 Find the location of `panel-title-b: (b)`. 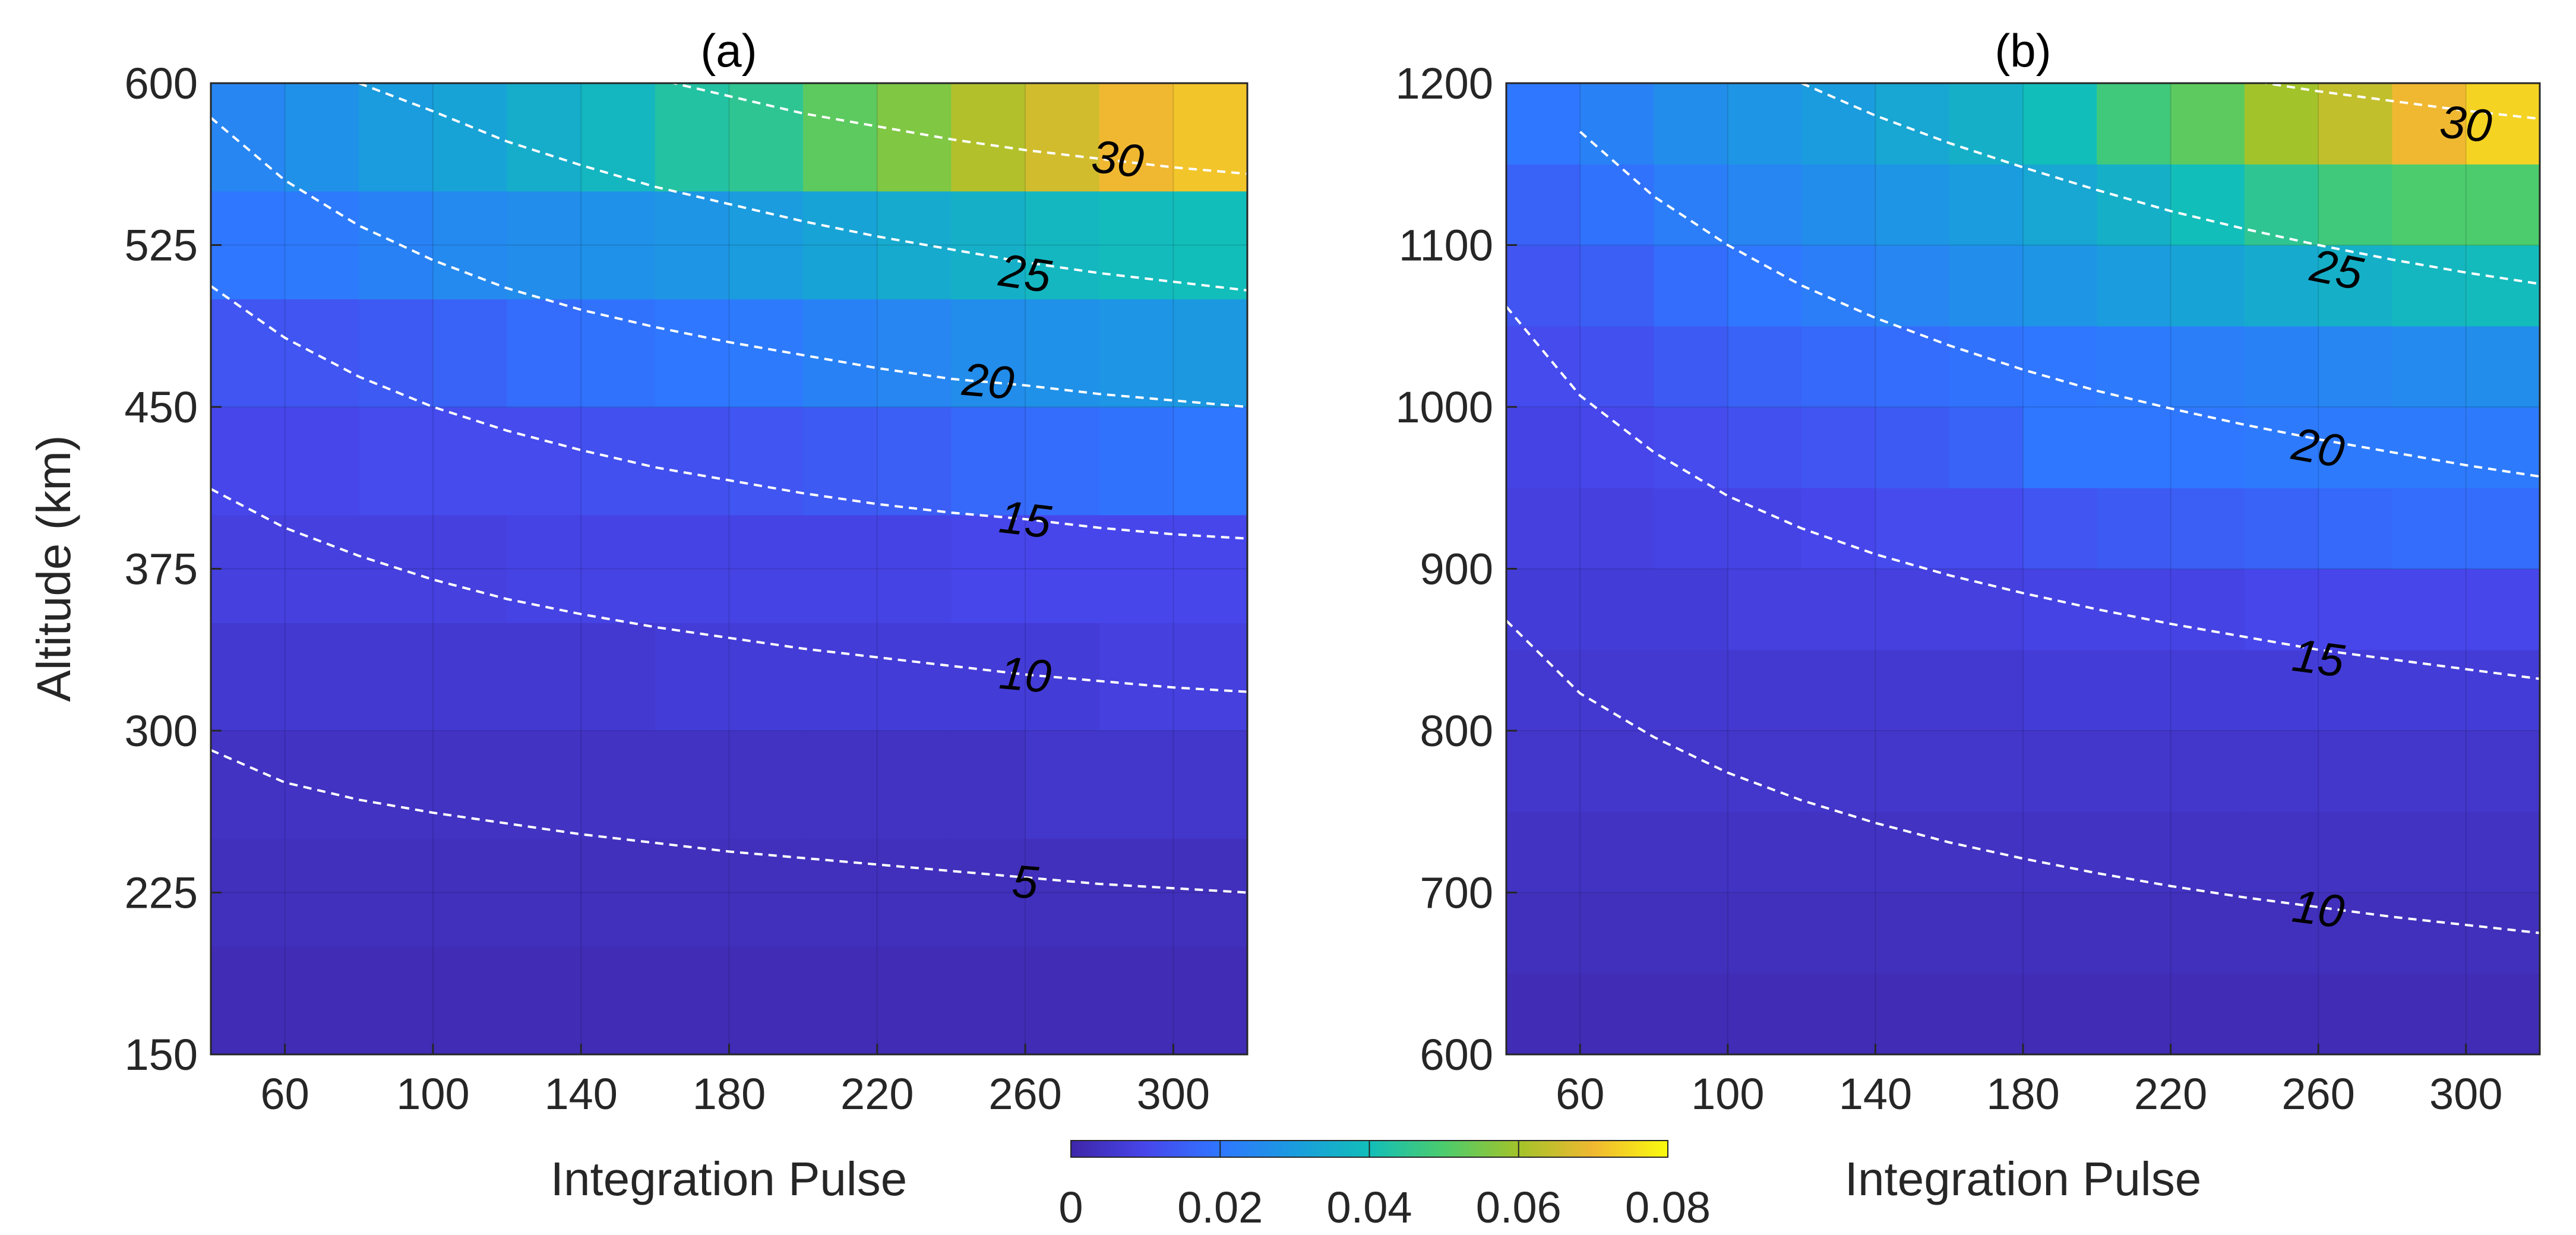

panel-title-b: (b) is located at coordinates (2023, 50).